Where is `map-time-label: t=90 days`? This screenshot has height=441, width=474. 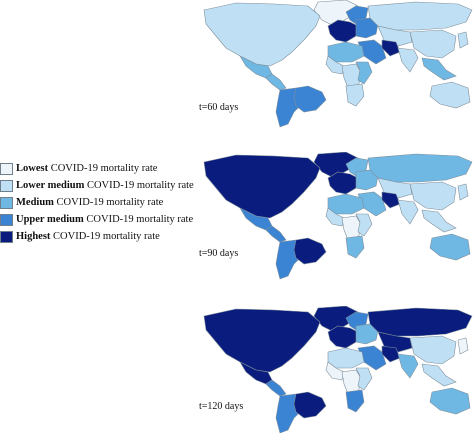
map-time-label: t=90 days is located at coordinates (219, 253).